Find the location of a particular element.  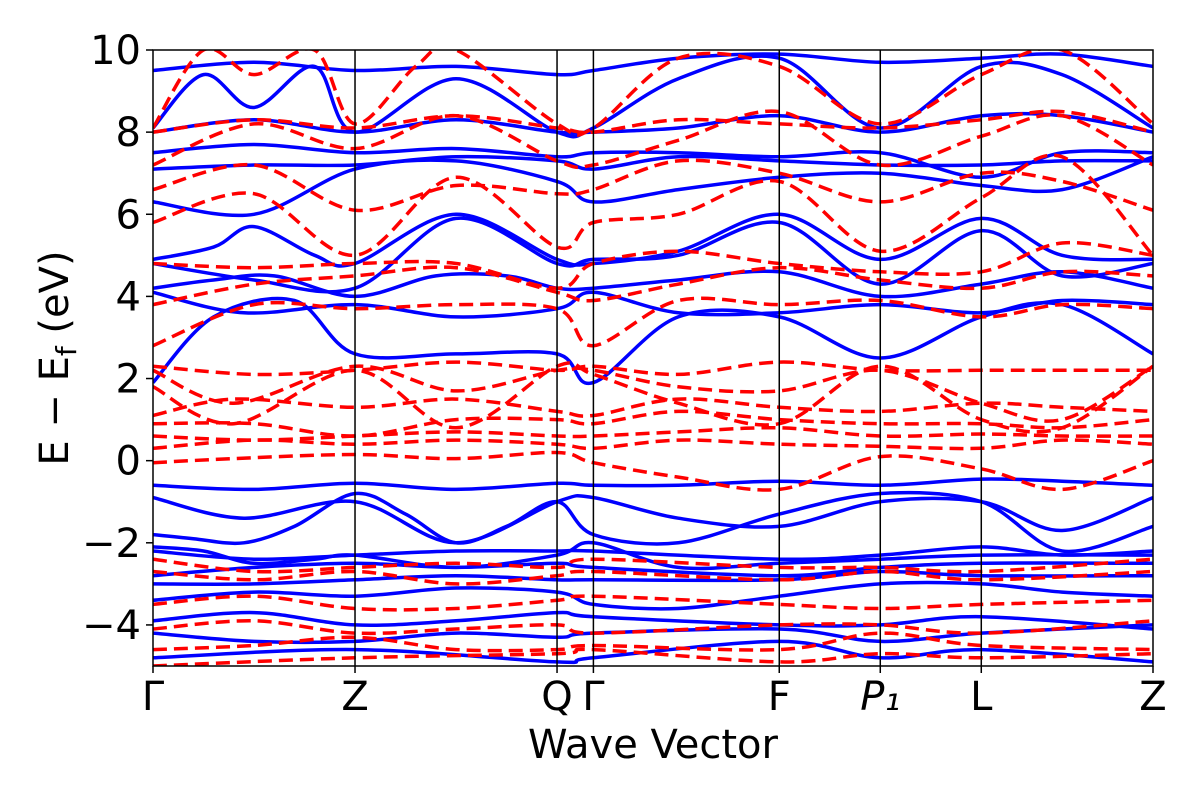

y-tick-label: 0 is located at coordinates (128, 462).